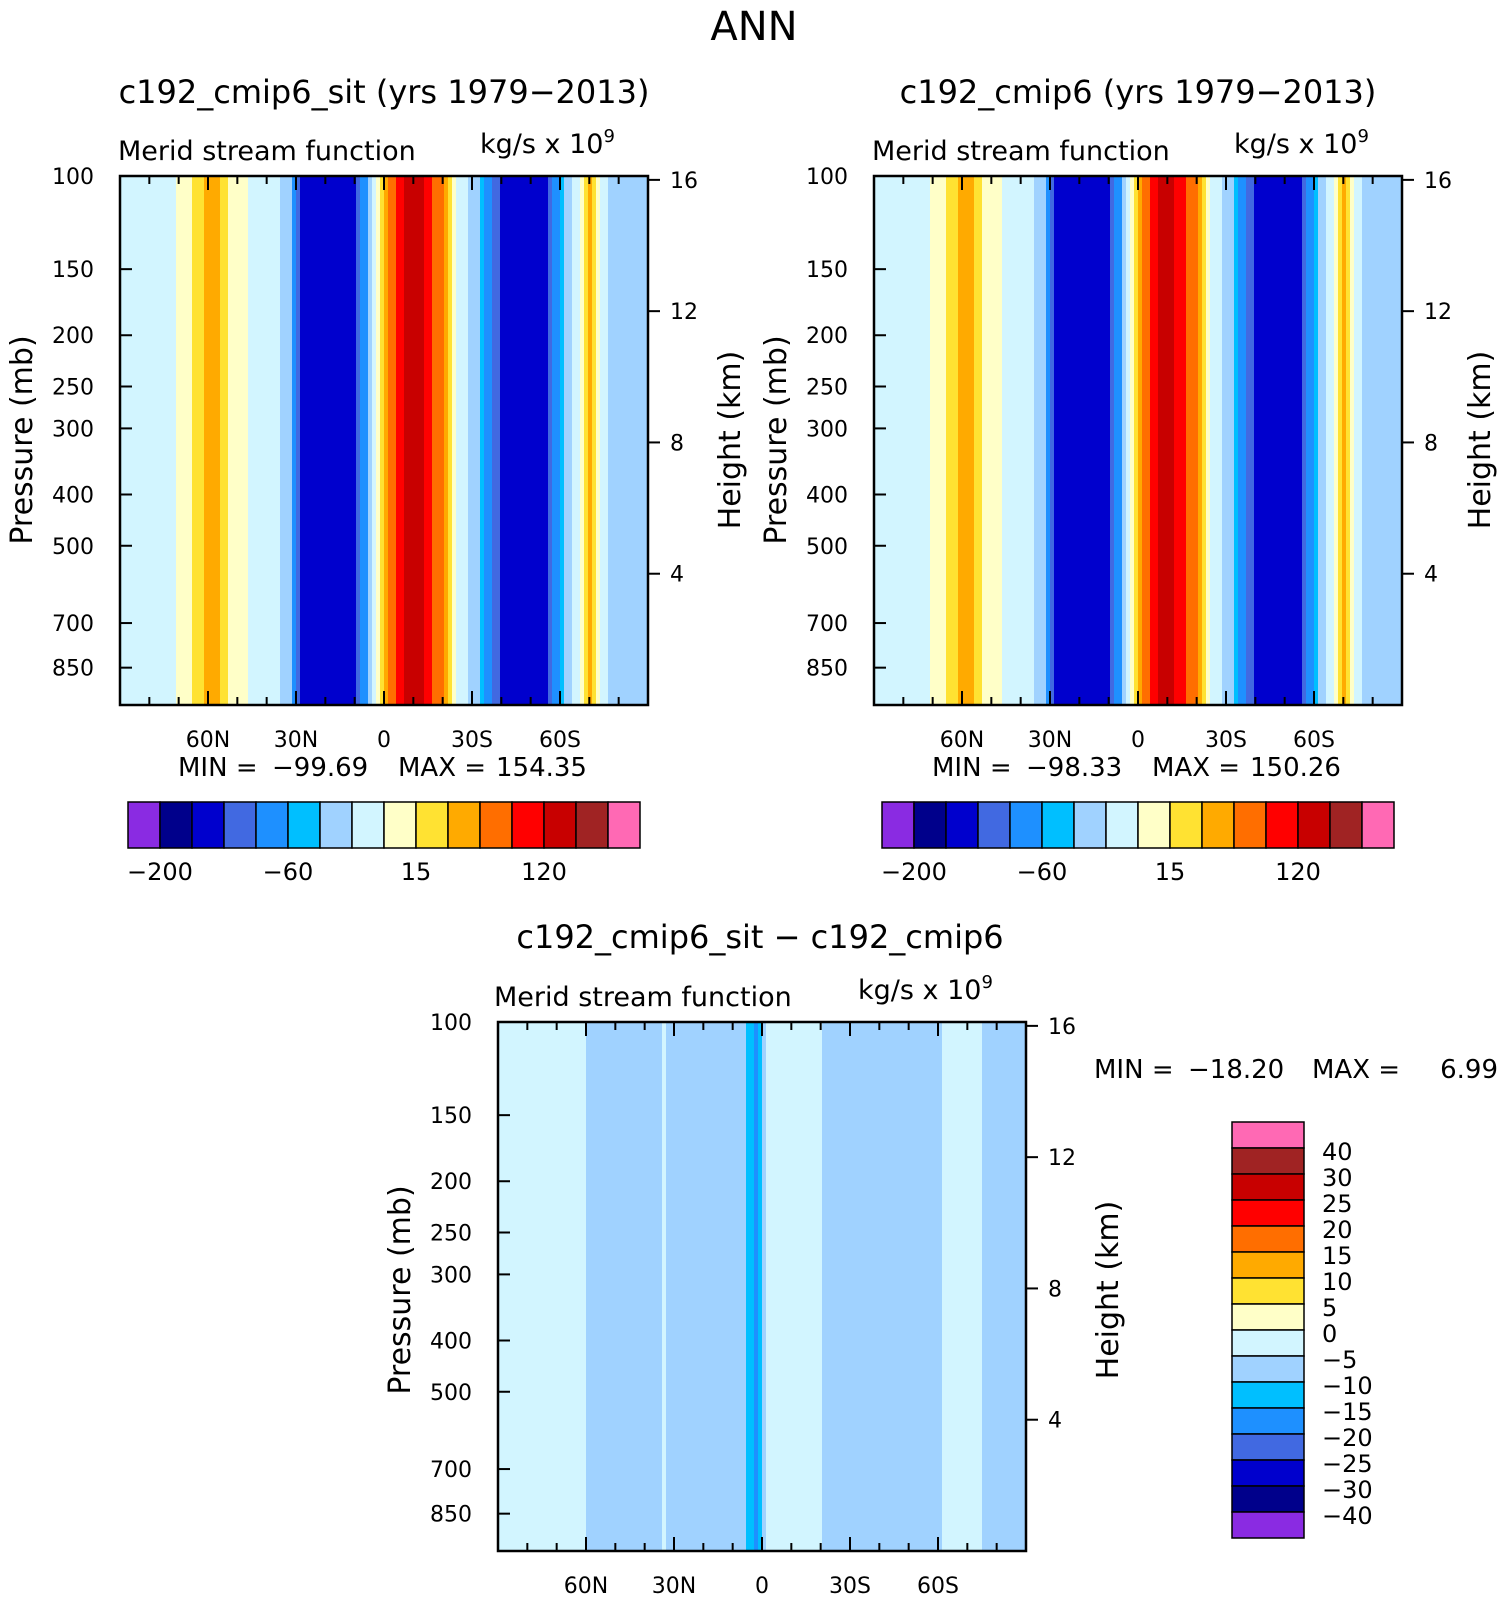 This screenshot has height=1603, width=1508. Describe the element at coordinates (472, 740) in the screenshot. I see `lat-tick-label: 30S` at that location.